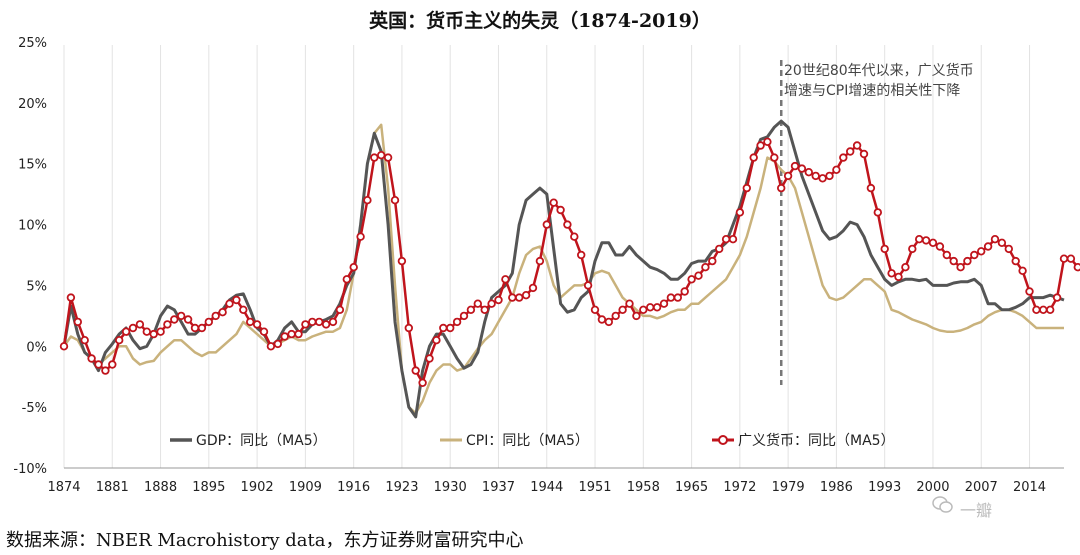 This screenshot has width=1080, height=555. I want to click on legend-label-gdp: GDP：同比（MA5）, so click(261, 441).